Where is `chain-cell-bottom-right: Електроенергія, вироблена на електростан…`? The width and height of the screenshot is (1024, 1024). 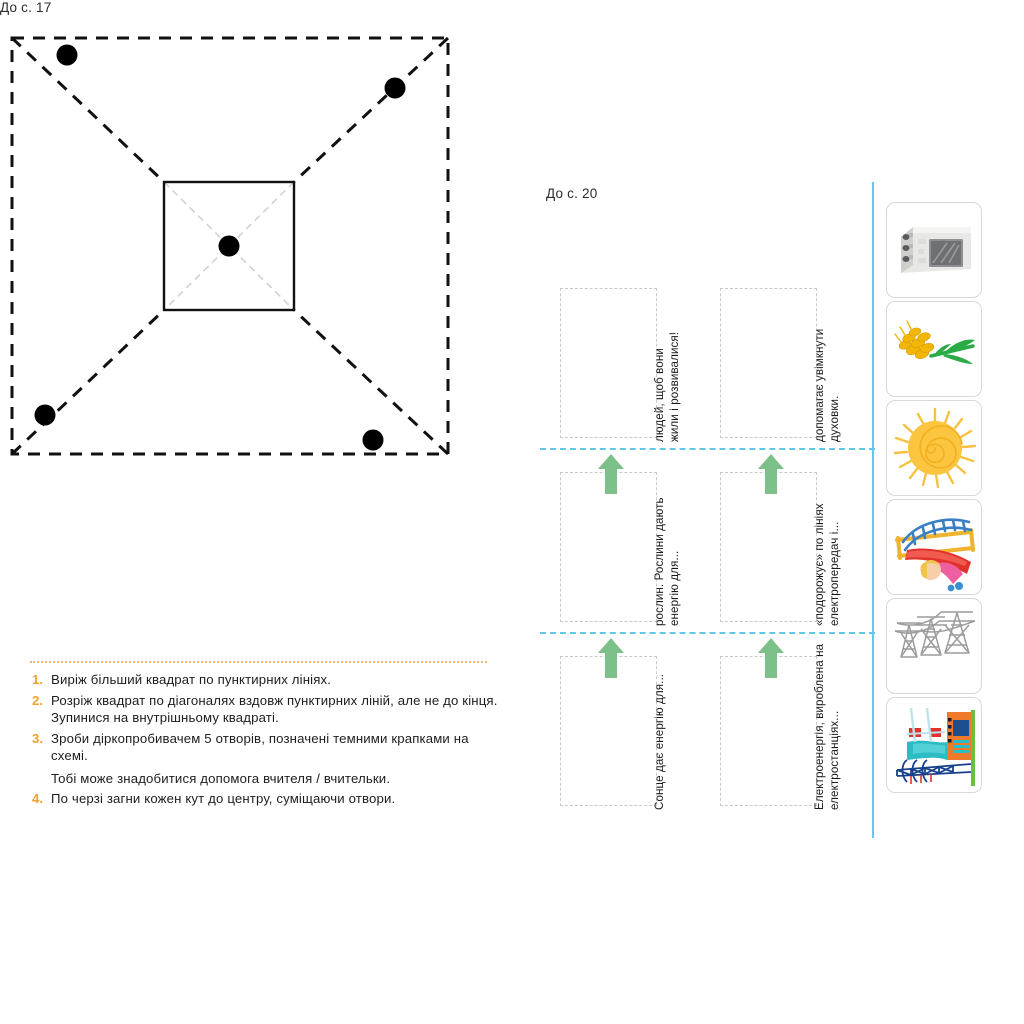 chain-cell-bottom-right: Електроенергія, вироблена на електростан… is located at coordinates (789, 727).